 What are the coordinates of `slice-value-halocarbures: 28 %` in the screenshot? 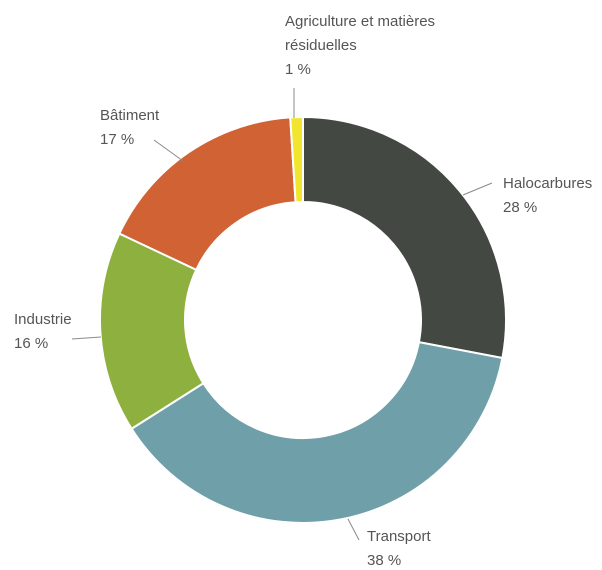 It's located at (520, 207).